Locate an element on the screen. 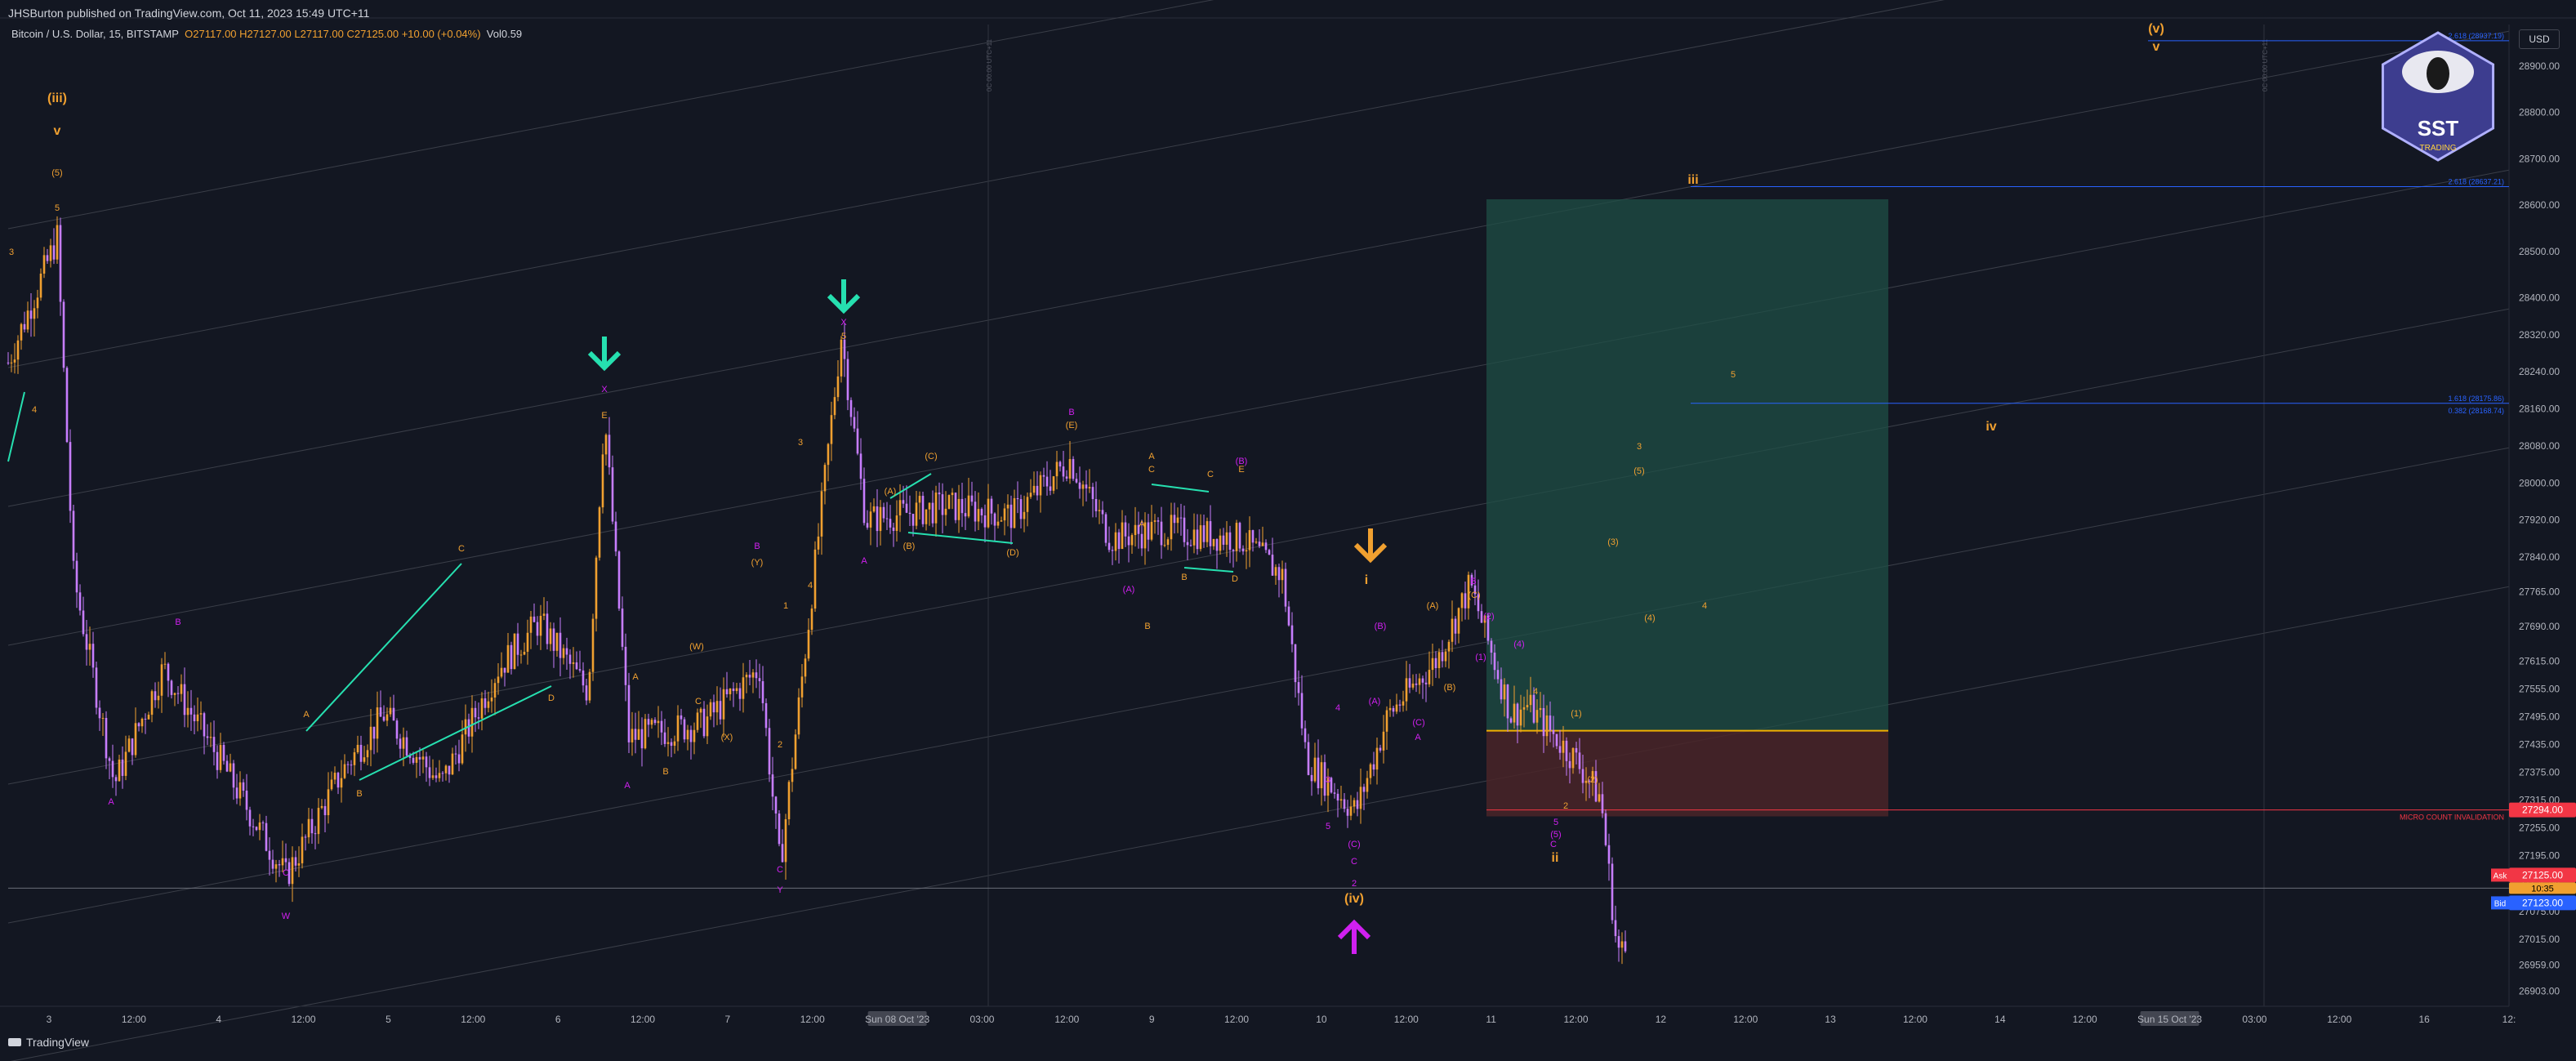 This screenshot has width=2576, height=1061. y-tick-label: 28500.00 is located at coordinates (2539, 251).